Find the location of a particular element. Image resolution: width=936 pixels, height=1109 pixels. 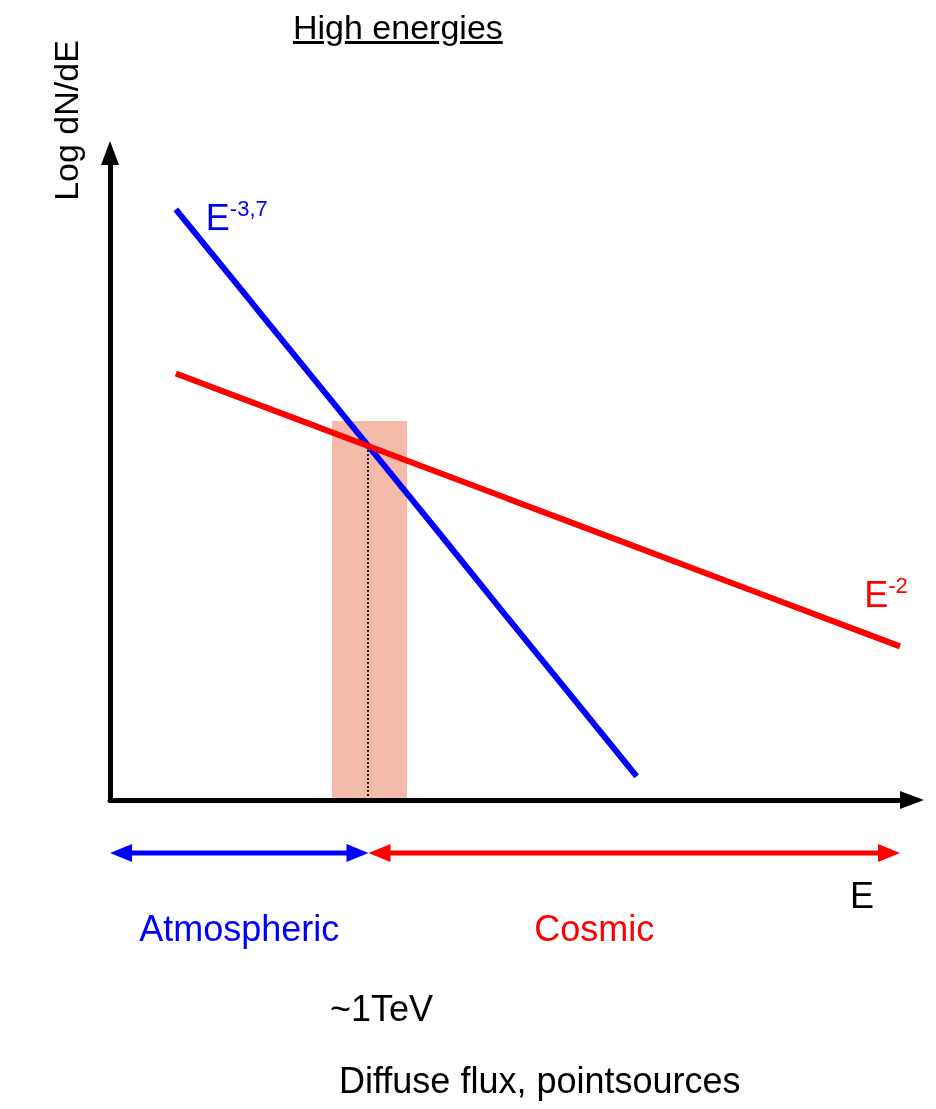

text: ~1TeV is located at coordinates (381, 1009).